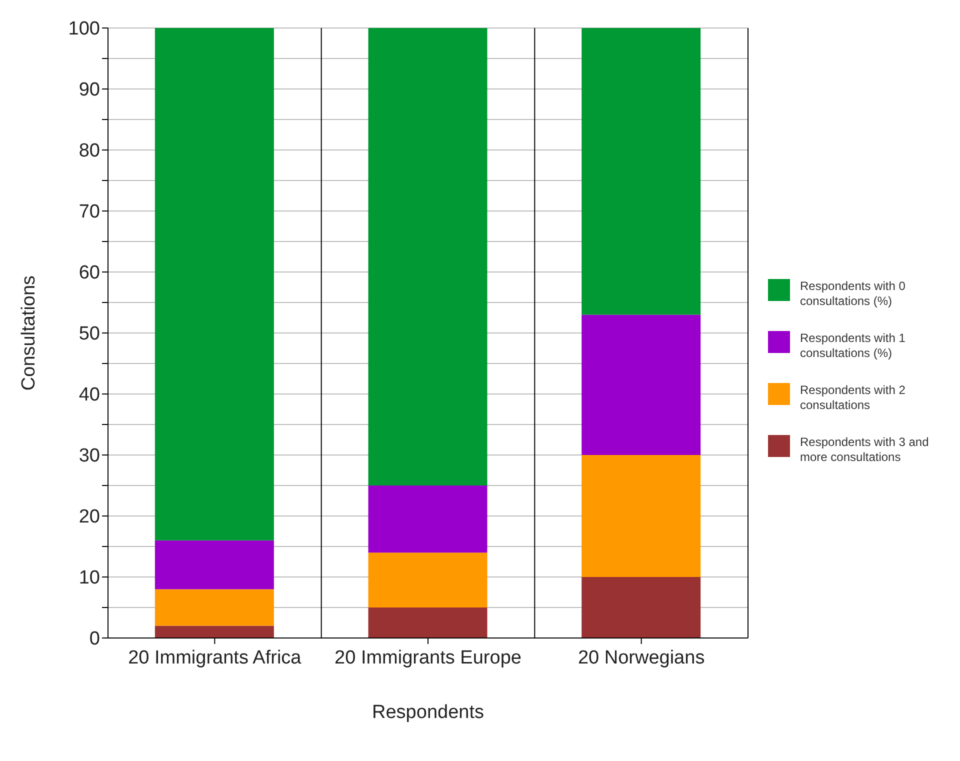 The height and width of the screenshot is (761, 960). I want to click on y-tick-label: 30, so click(89, 456).